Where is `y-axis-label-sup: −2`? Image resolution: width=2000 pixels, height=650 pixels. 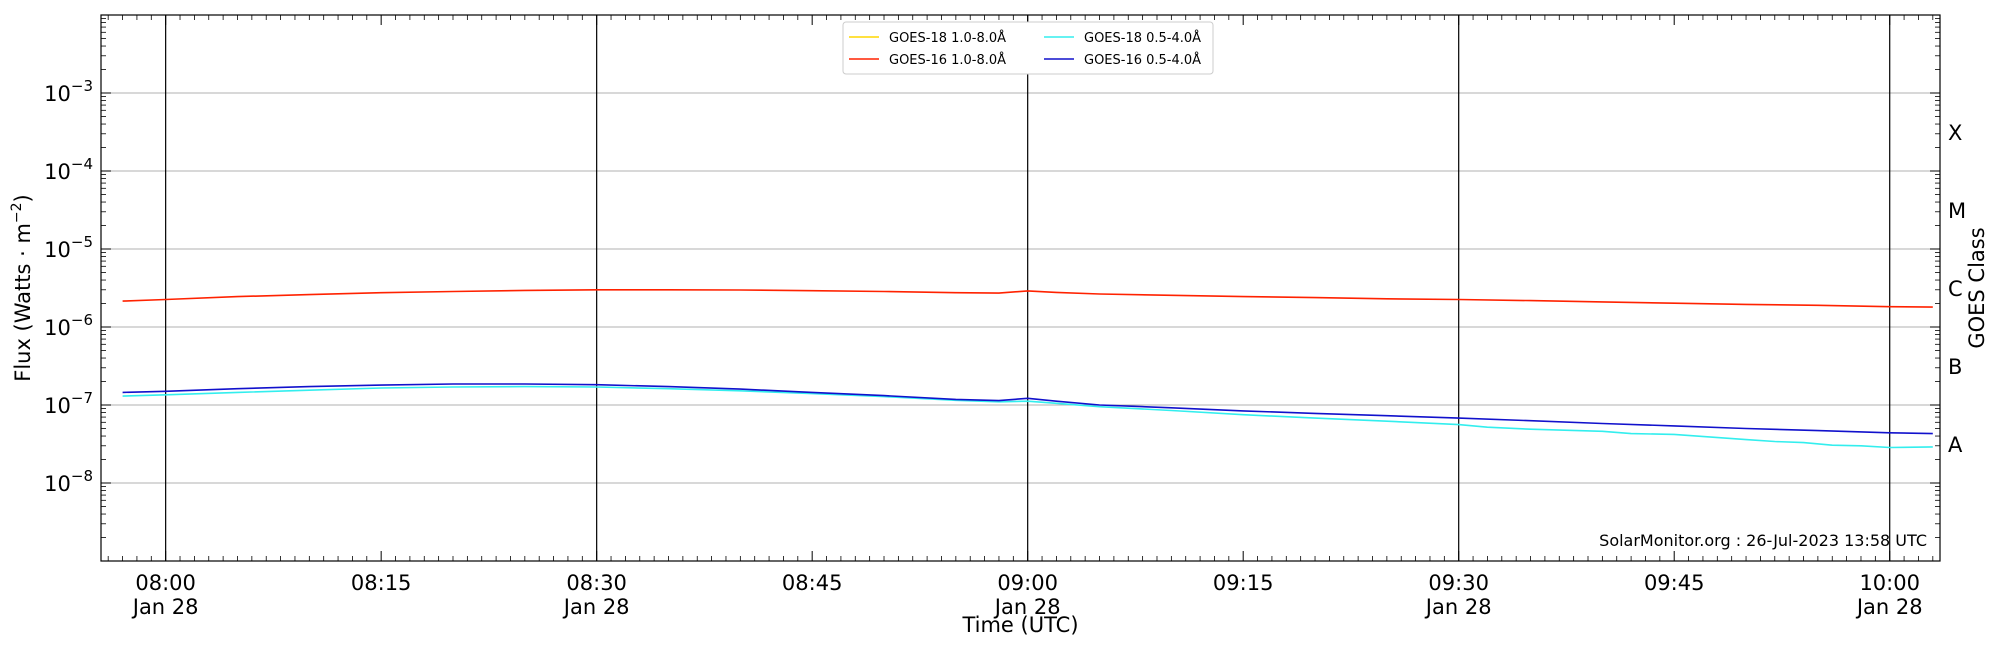 y-axis-label-sup: −2 is located at coordinates (17, 212).